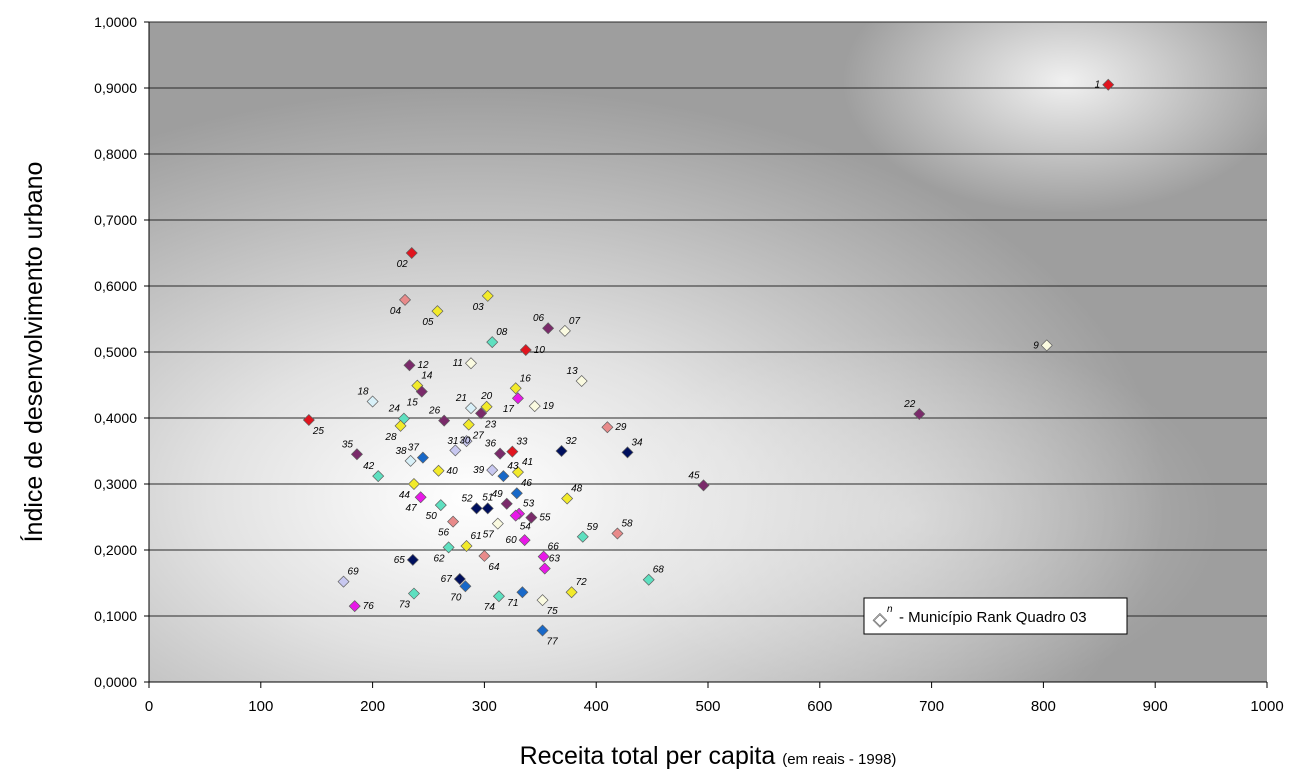 The image size is (1290, 783). I want to click on legend: ◇ n - Município Rank Quadro 03, so click(995, 616).